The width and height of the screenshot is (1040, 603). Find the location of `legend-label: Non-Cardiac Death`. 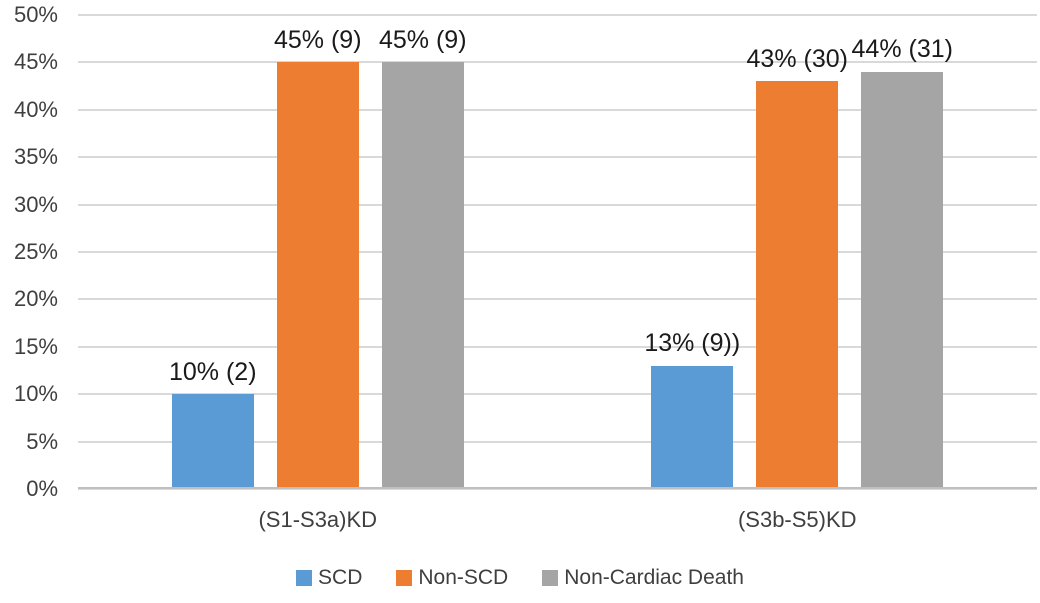

legend-label: Non-Cardiac Death is located at coordinates (654, 577).